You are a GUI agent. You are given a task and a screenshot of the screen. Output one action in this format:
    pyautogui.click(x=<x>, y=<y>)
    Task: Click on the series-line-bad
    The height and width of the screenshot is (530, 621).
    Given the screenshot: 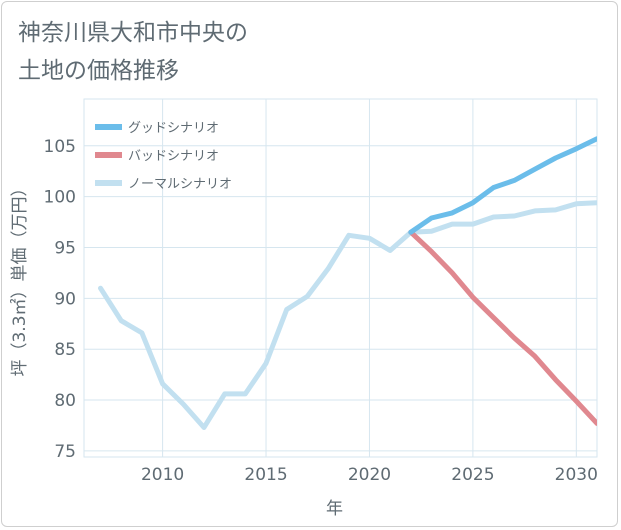 What is the action you would take?
    pyautogui.click(x=502, y=327)
    